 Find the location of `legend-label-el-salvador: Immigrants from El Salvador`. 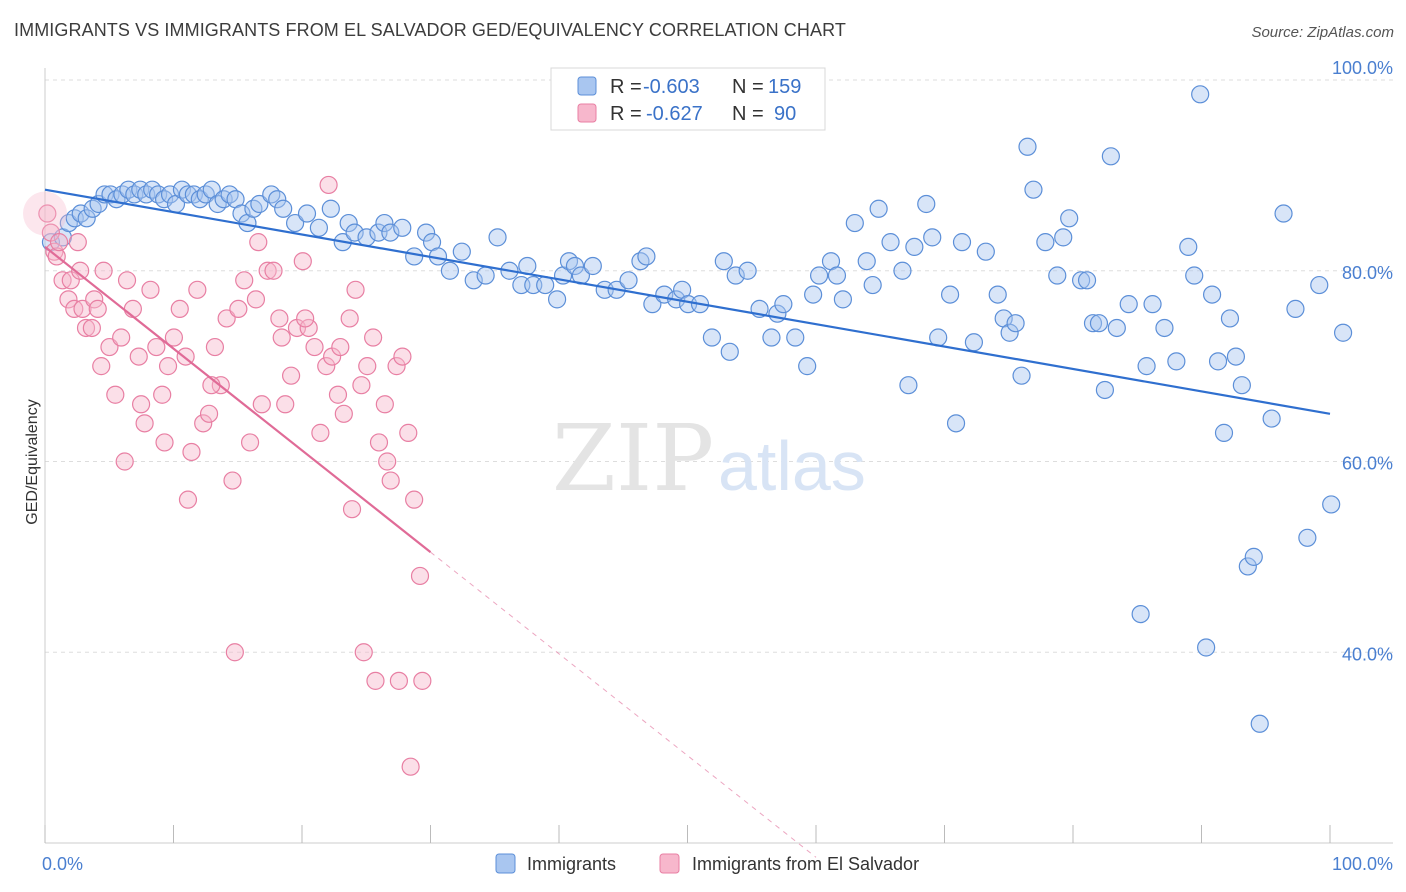

legend-label-el-salvador: Immigrants from El Salvador is located at coordinates (805, 864).